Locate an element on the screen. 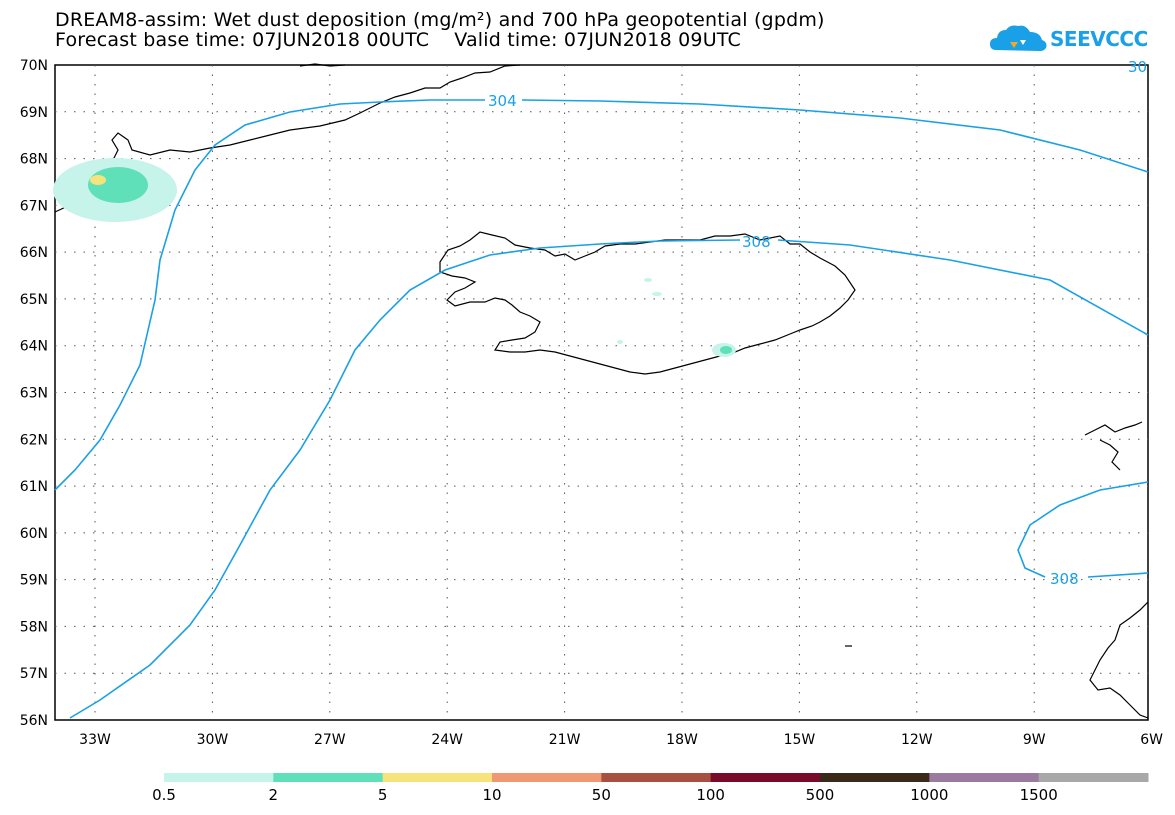 Image resolution: width=1175 pixels, height=815 pixels. legend-label: 100 is located at coordinates (710, 795).